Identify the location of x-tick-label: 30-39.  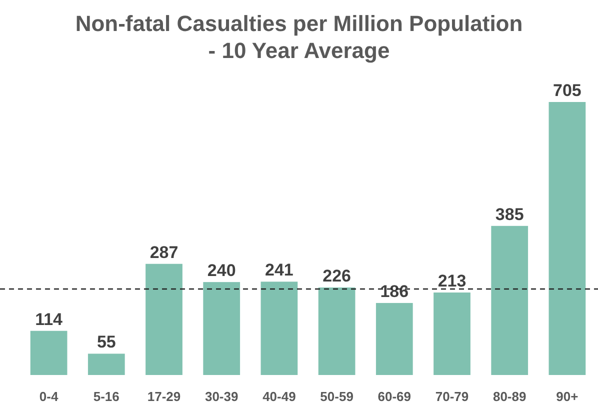
(221, 396).